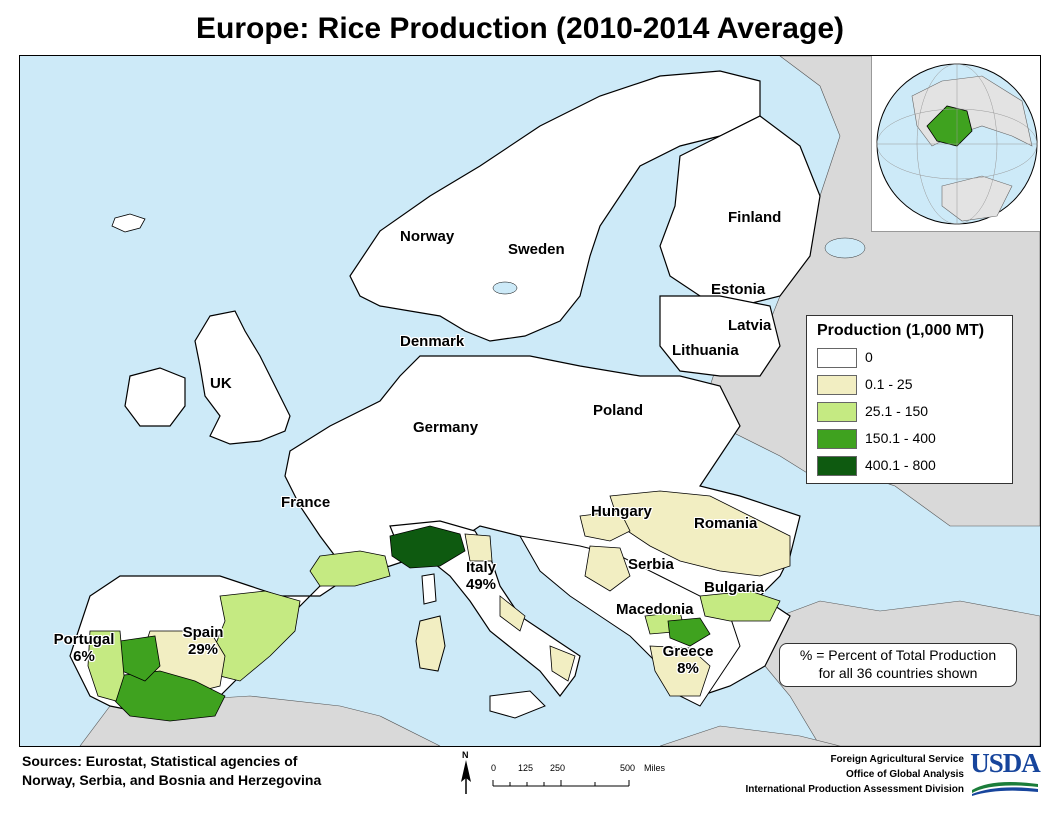 Image resolution: width=1056 pixels, height=816 pixels. What do you see at coordinates (242, 377) in the screenshot?
I see `uk-land` at bounding box center [242, 377].